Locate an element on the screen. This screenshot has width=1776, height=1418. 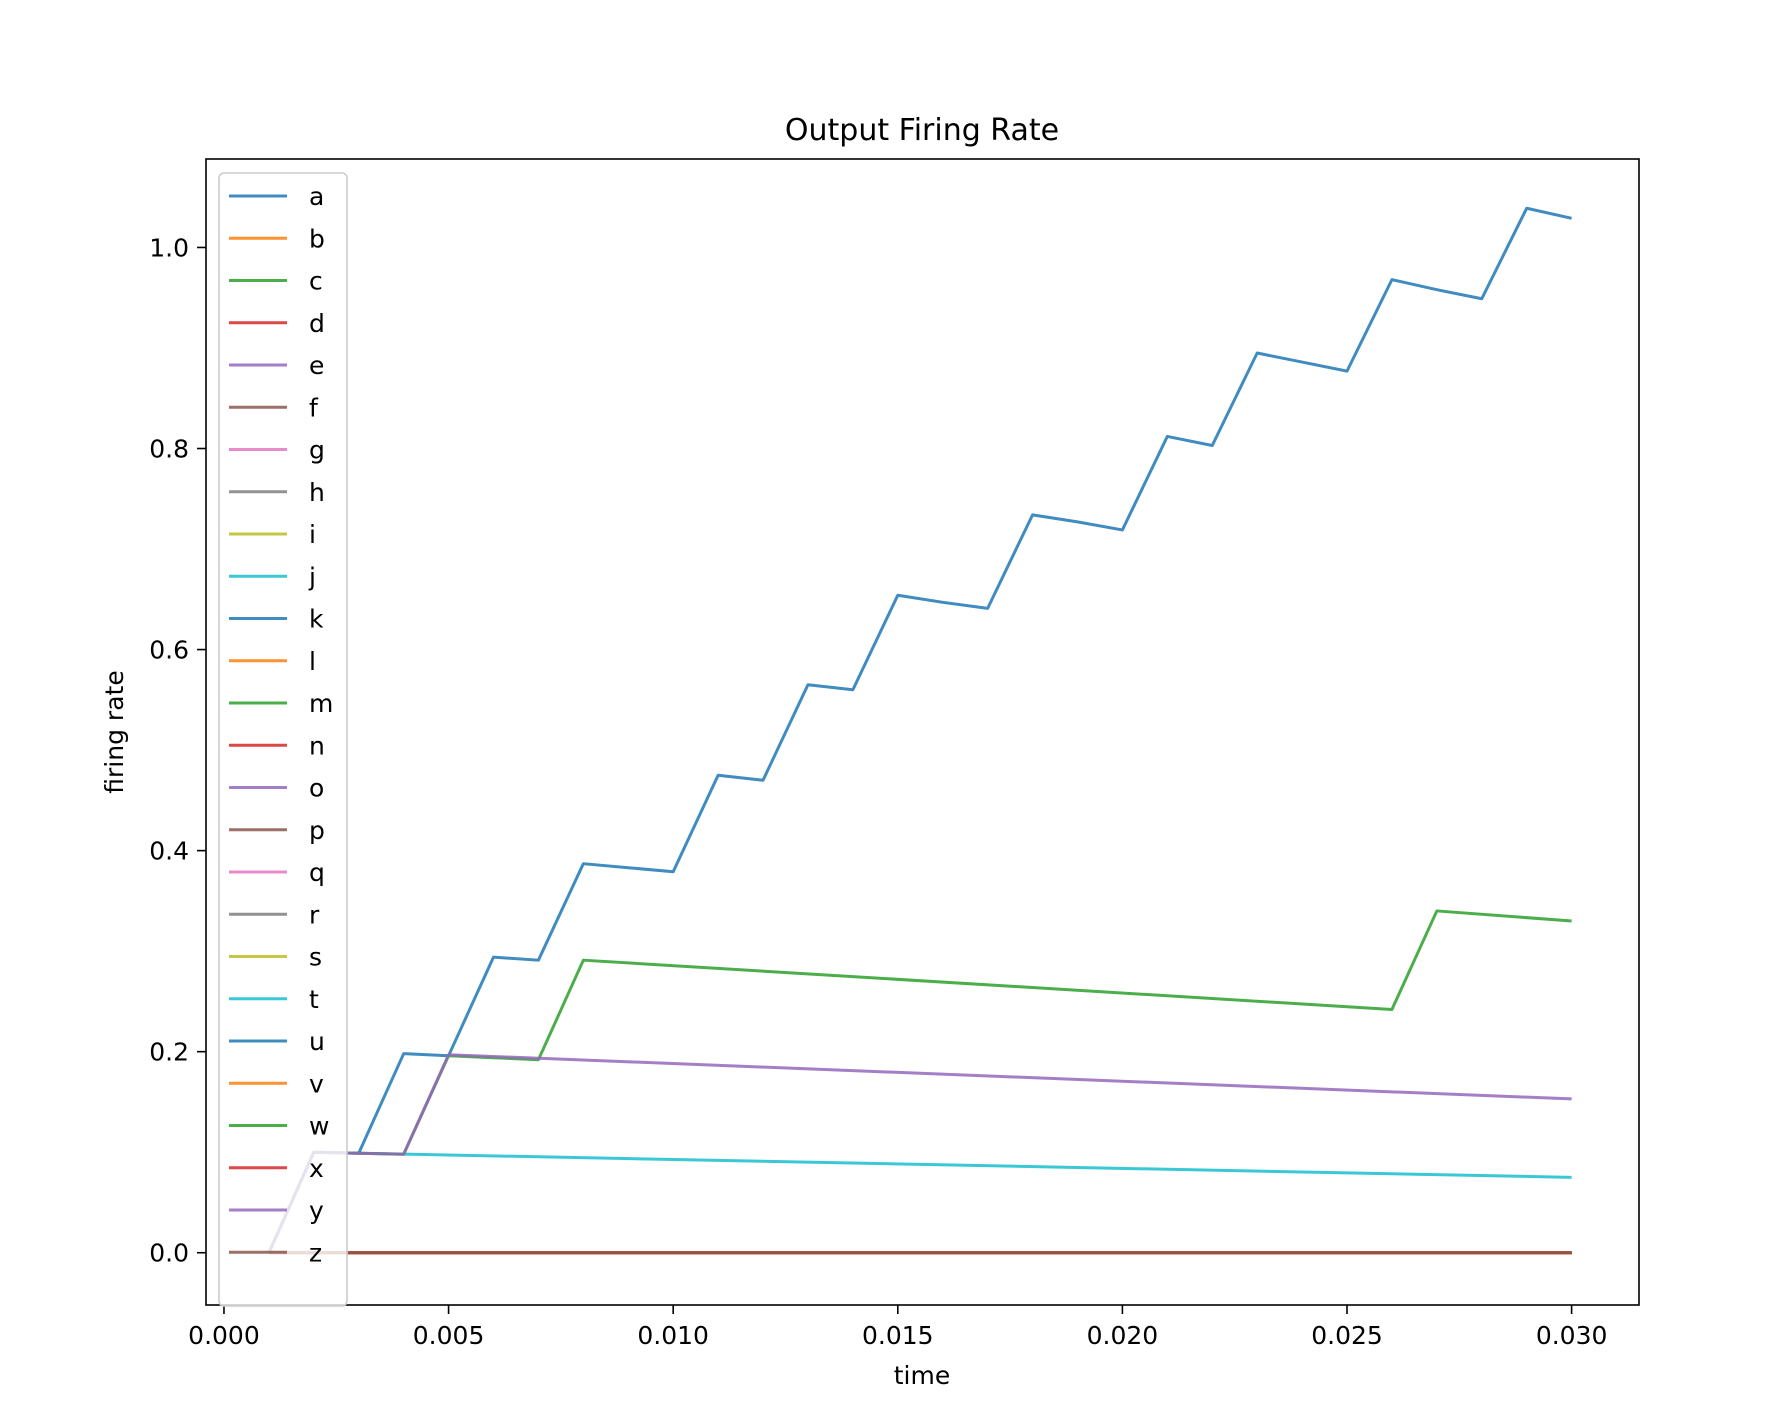
x-tick-label: 0.005 is located at coordinates (449, 1335).